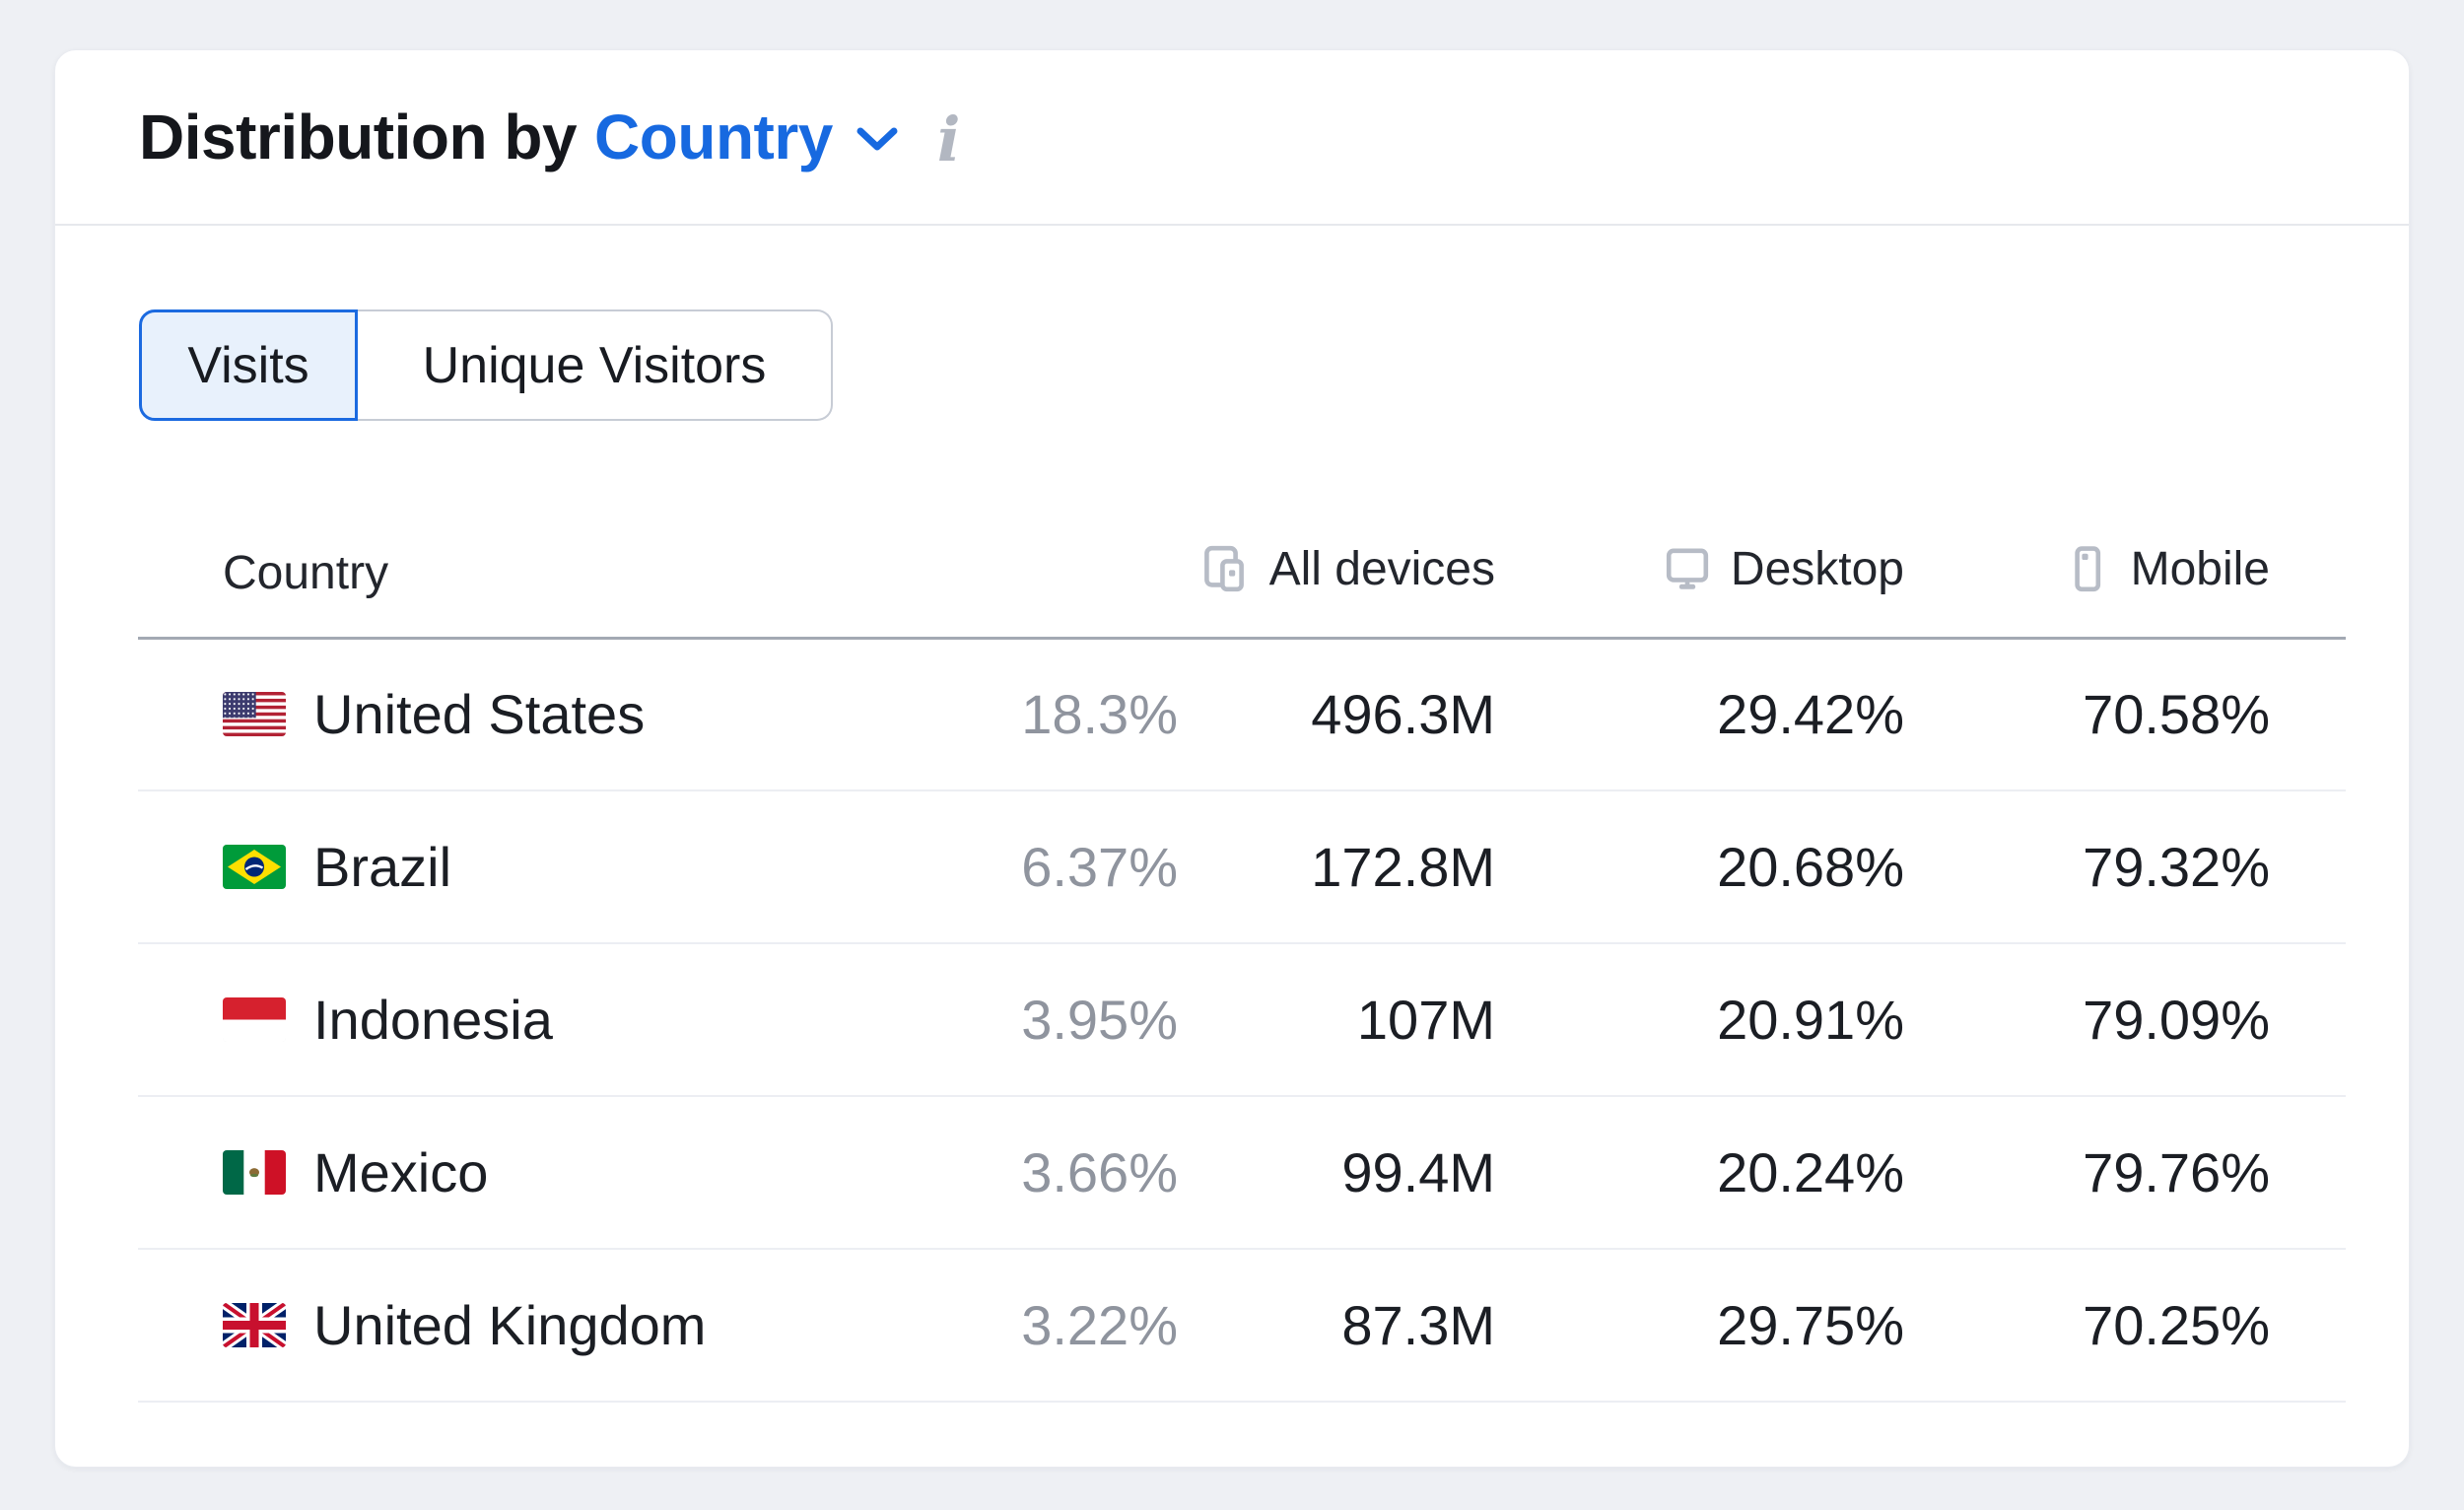 Image resolution: width=2464 pixels, height=1510 pixels. What do you see at coordinates (358, 137) in the screenshot?
I see `panel-title: Distribution by` at bounding box center [358, 137].